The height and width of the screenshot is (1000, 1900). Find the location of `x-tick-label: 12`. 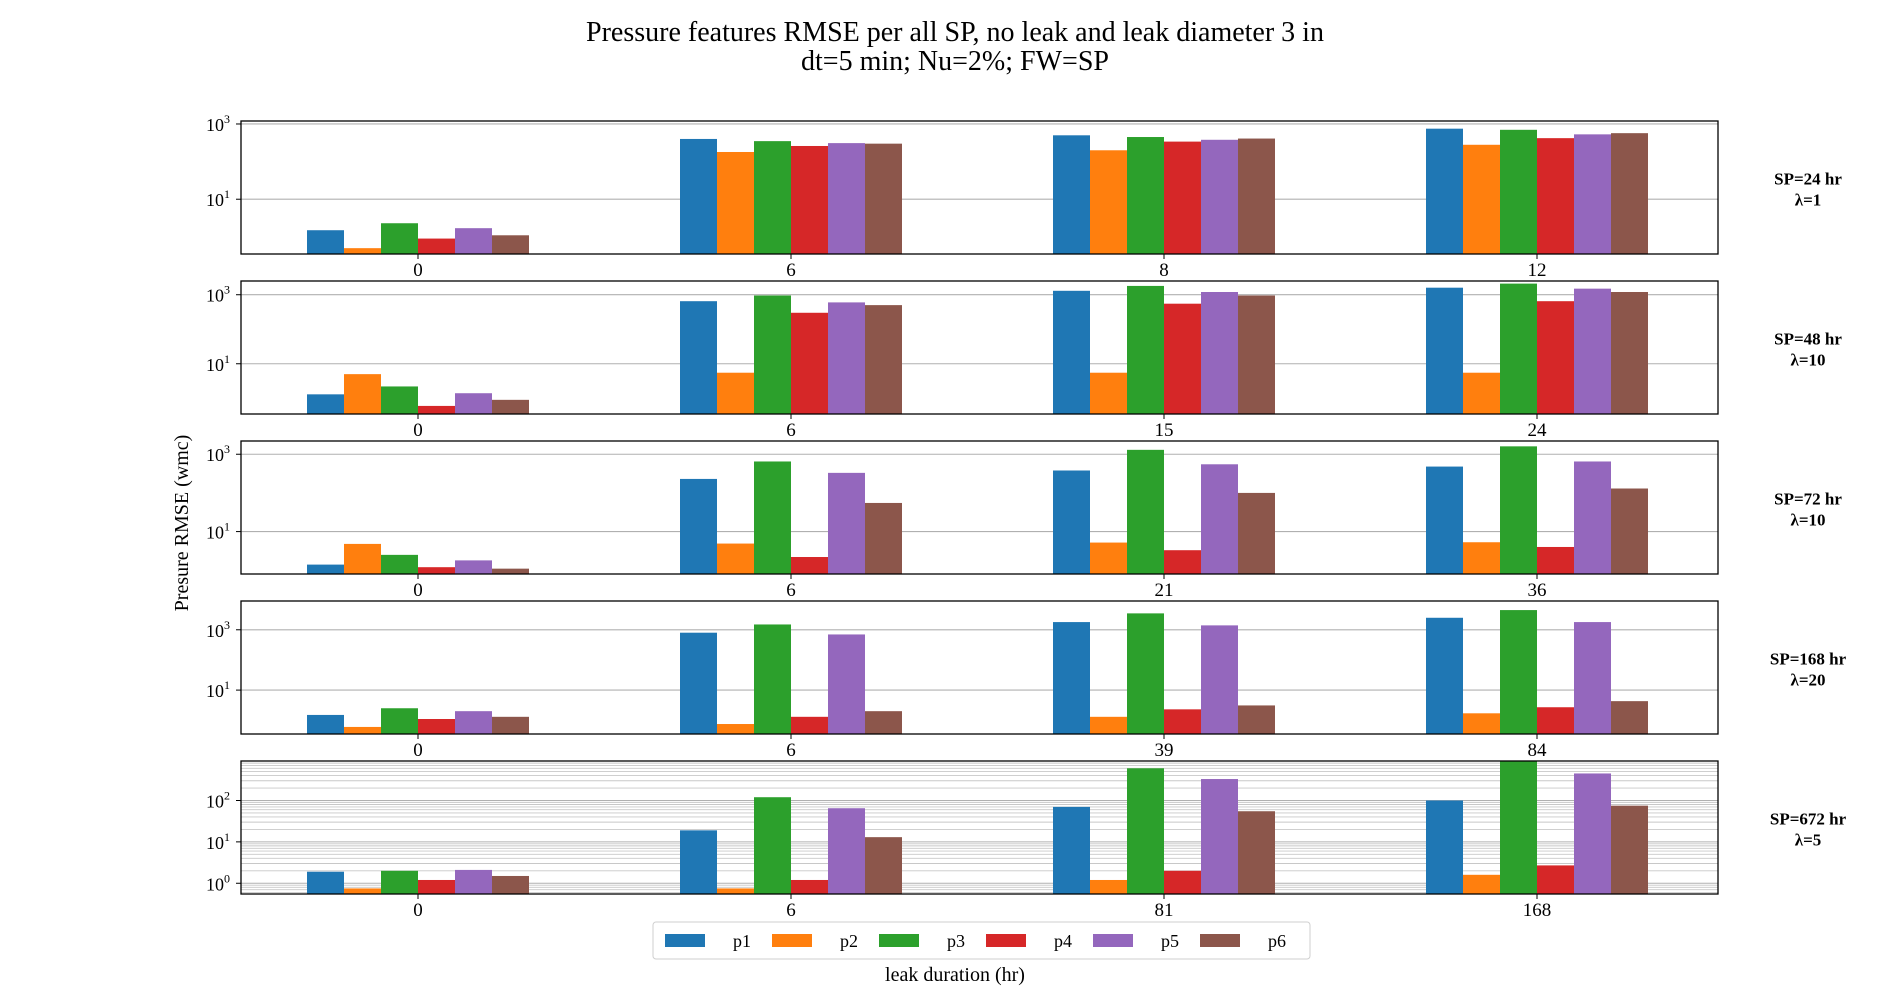

x-tick-label: 12 is located at coordinates (1537, 270).